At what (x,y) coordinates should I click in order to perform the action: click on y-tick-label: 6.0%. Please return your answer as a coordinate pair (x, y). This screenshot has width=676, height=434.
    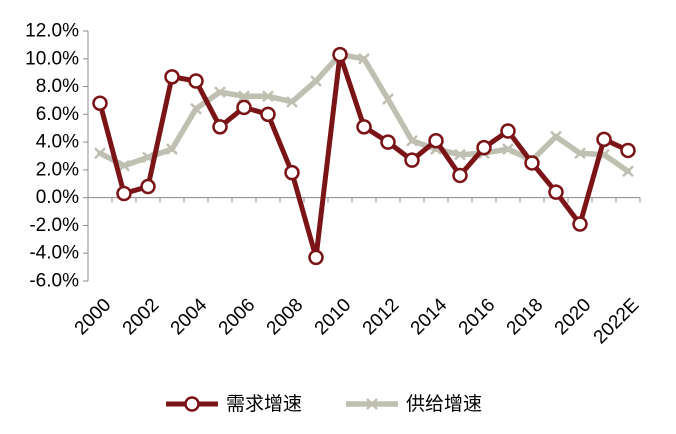
    Looking at the image, I should click on (57, 114).